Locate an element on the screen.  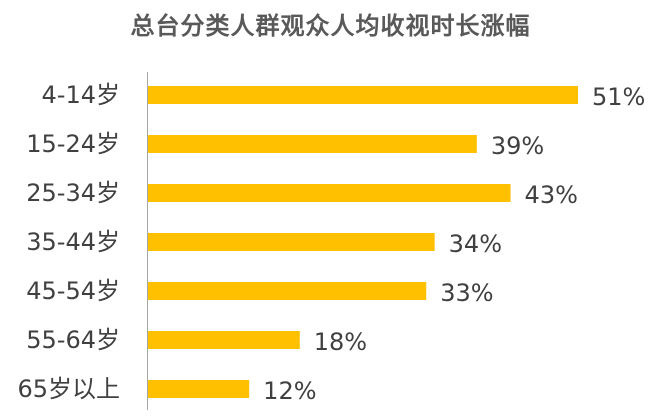
category-label-4: 45-54岁 is located at coordinates (73, 291).